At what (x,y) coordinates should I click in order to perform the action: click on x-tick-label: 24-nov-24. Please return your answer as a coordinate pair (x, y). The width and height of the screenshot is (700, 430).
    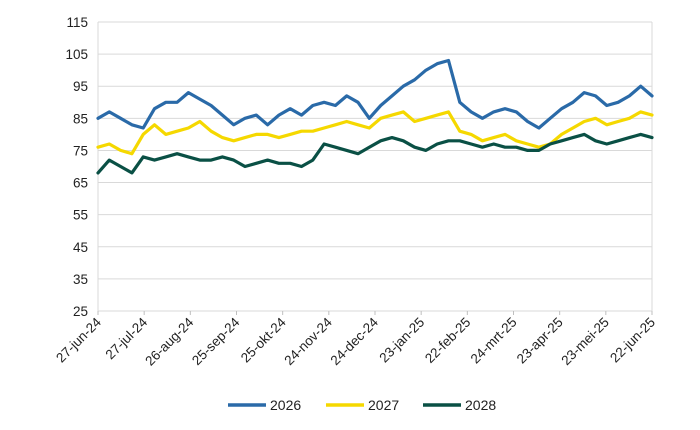
    Looking at the image, I should click on (308, 341).